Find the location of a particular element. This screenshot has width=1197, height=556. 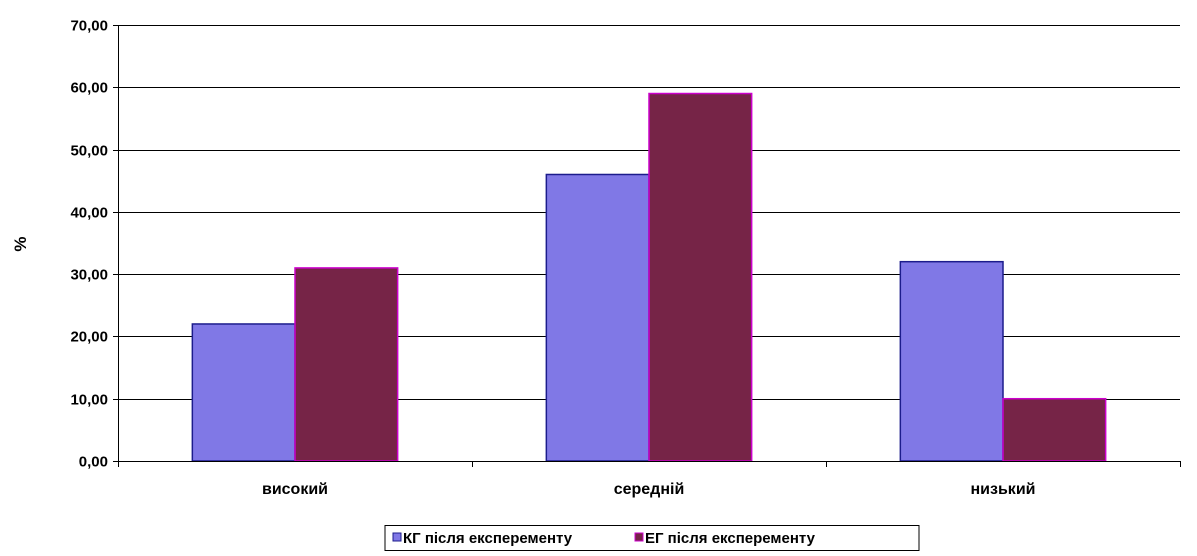

x-category-label: середній is located at coordinates (649, 489).